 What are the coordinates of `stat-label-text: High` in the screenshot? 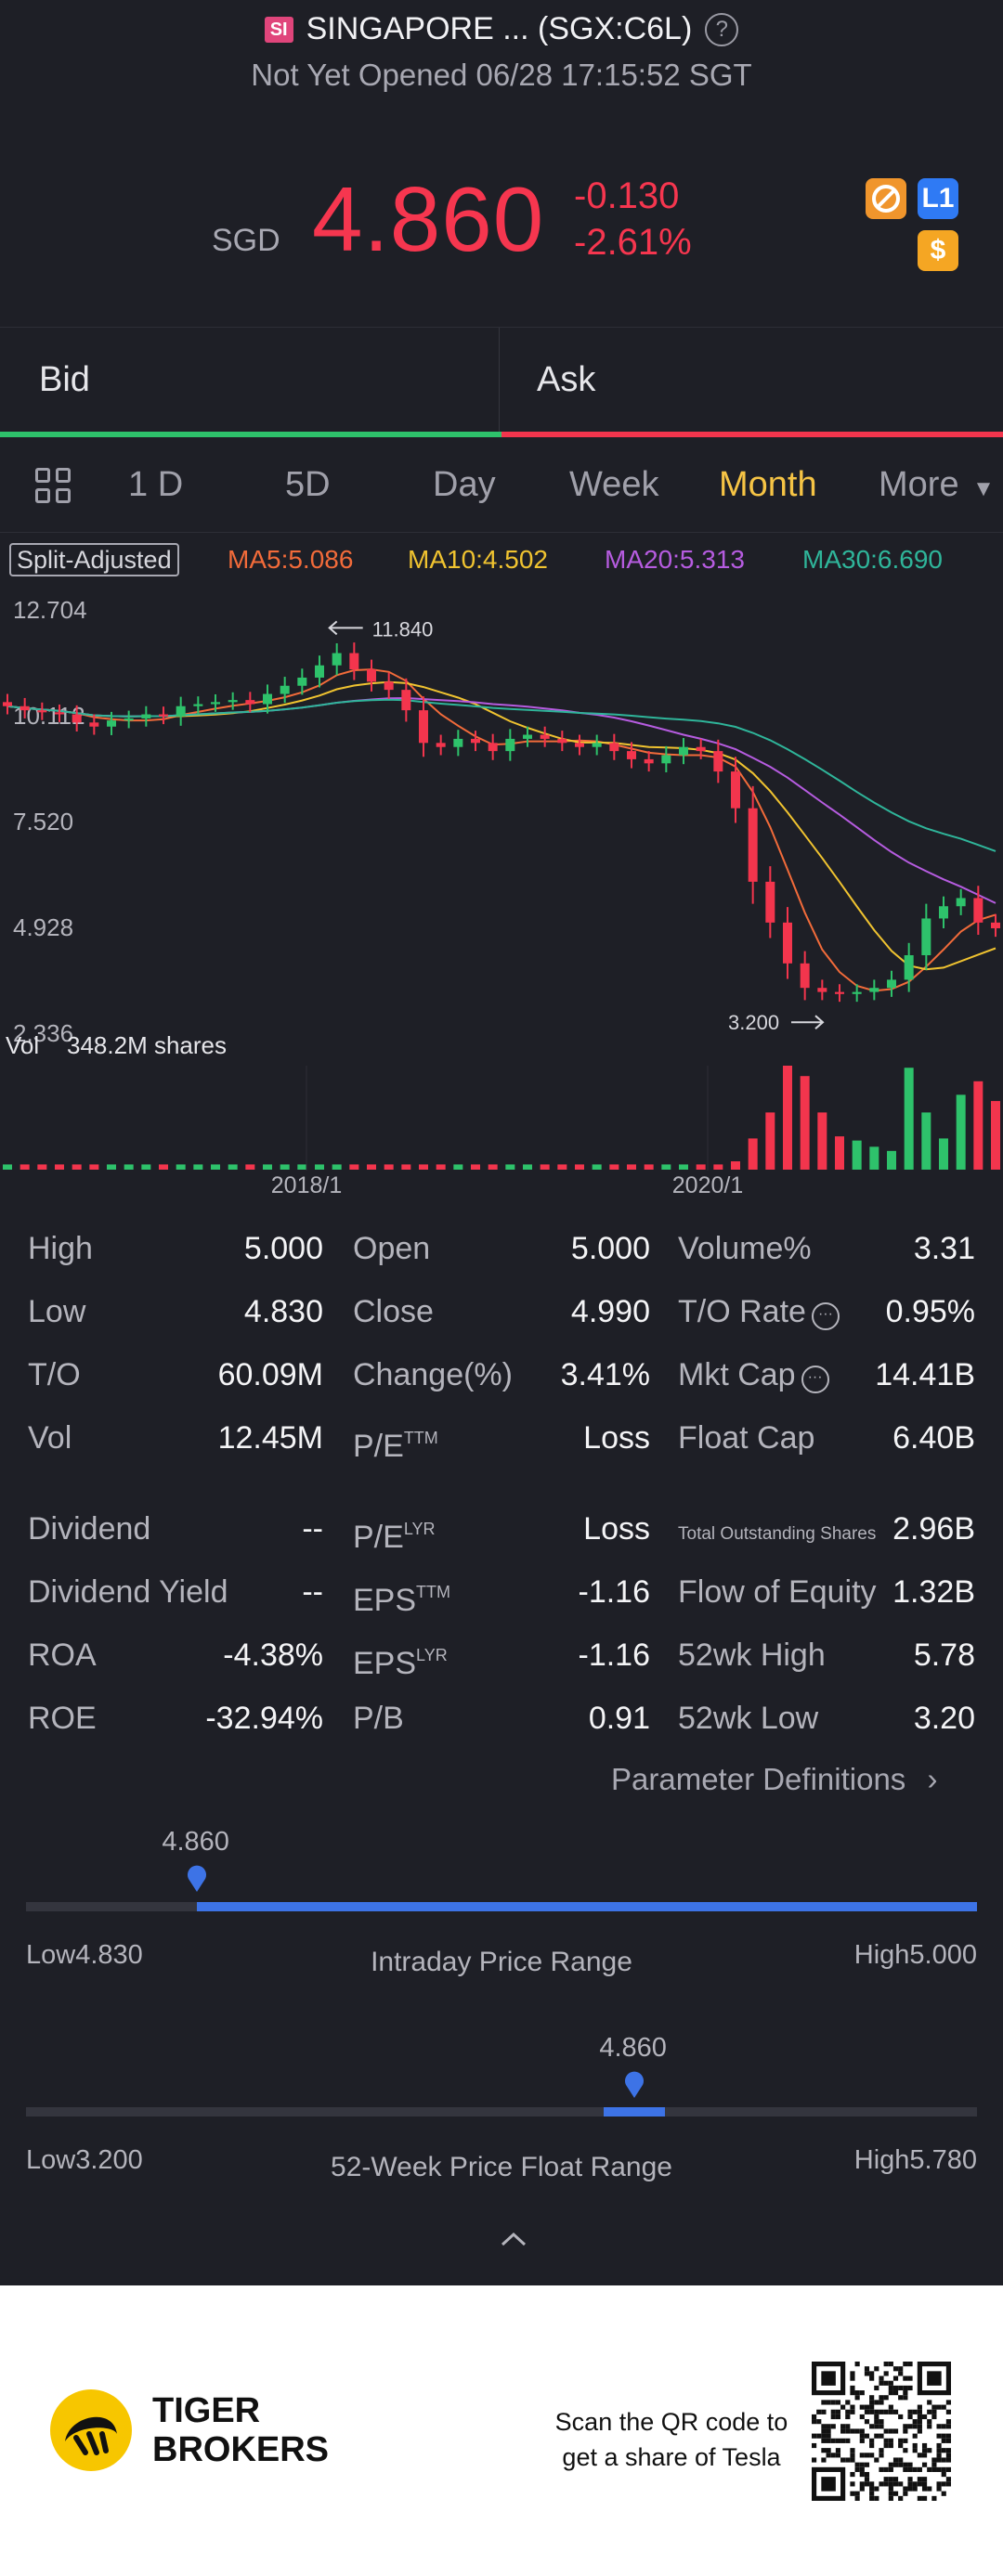 It's located at (61, 1248).